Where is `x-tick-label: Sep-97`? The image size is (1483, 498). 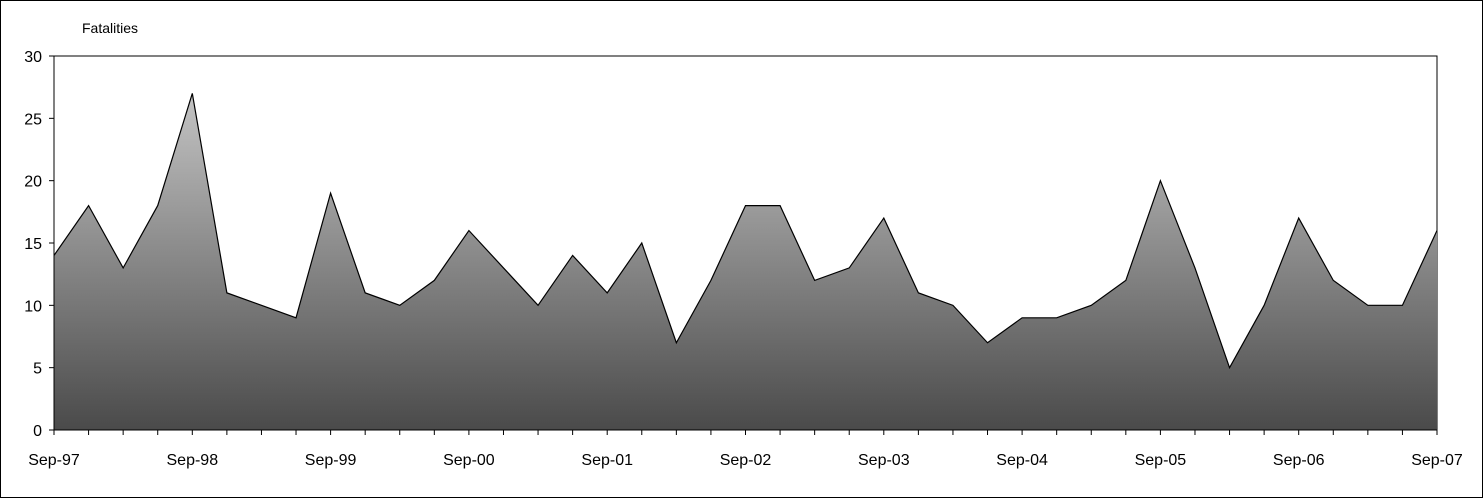 x-tick-label: Sep-97 is located at coordinates (54, 460).